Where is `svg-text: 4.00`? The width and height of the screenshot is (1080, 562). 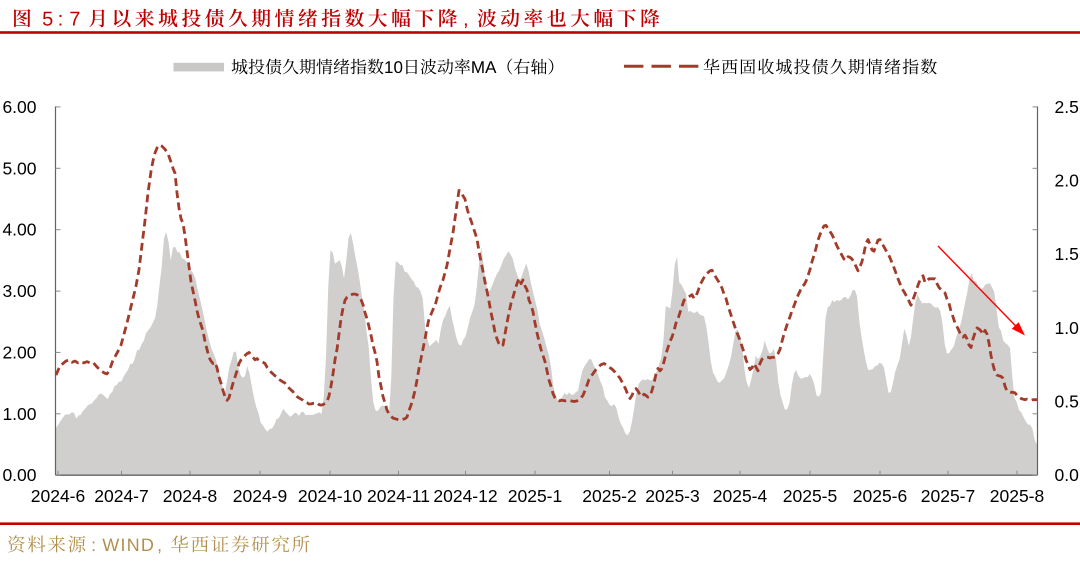
svg-text: 4.00 is located at coordinates (19, 230).